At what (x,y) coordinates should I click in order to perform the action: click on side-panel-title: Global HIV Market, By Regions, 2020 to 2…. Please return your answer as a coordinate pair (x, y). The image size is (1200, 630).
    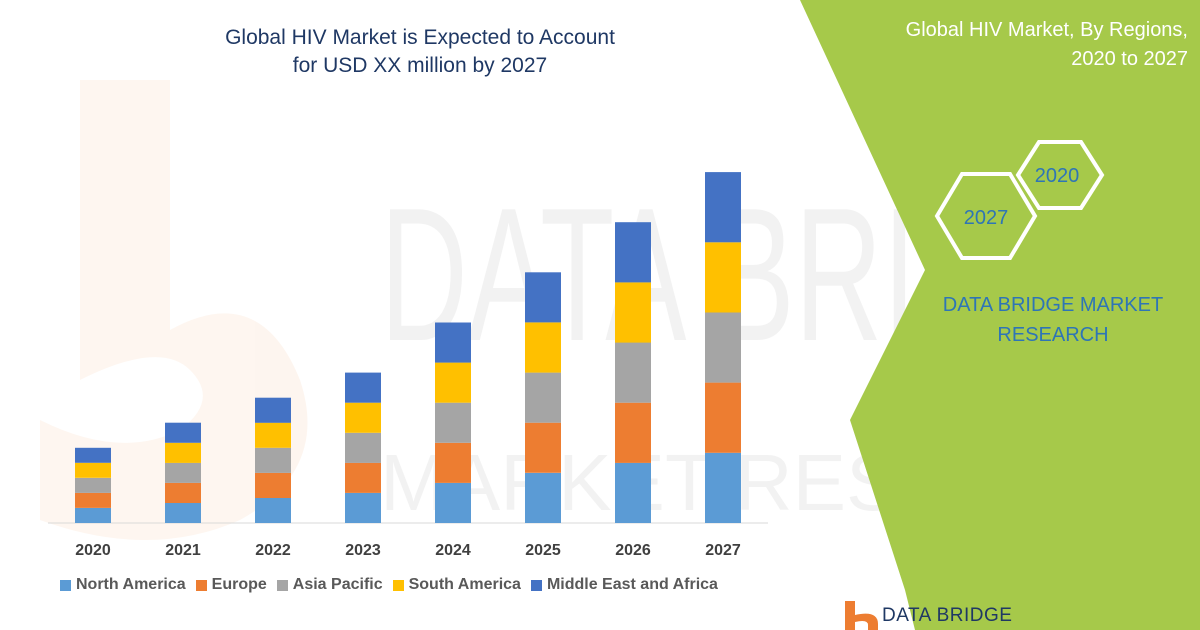
    Looking at the image, I should click on (1023, 45).